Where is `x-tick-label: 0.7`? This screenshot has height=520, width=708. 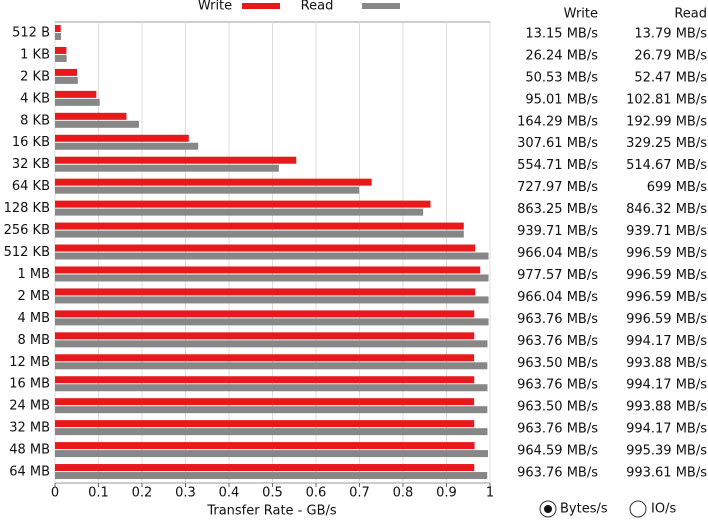 x-tick-label: 0.7 is located at coordinates (359, 493).